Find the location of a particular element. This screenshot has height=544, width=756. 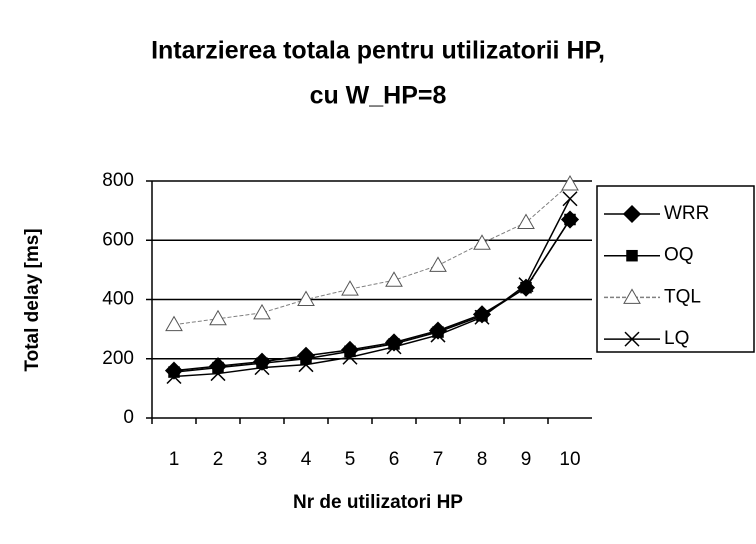

x-tick-label: 8 is located at coordinates (482, 459).